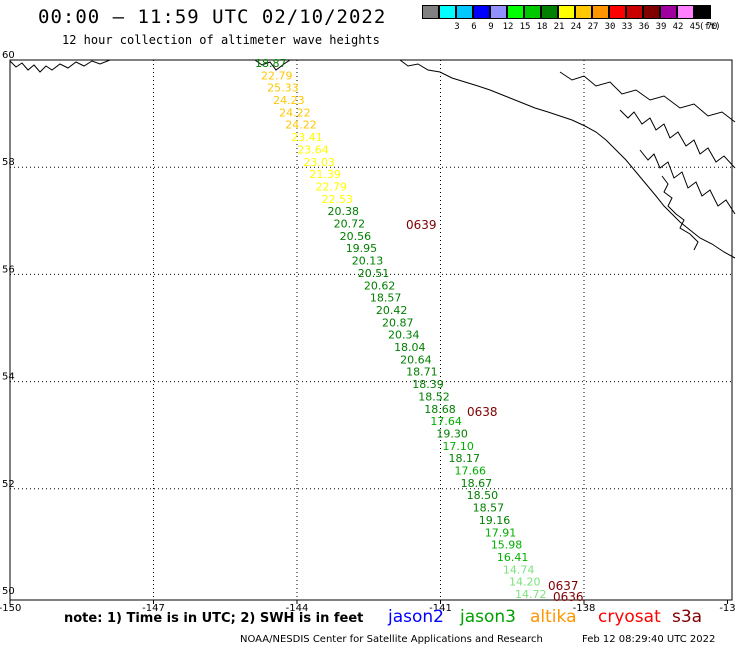  I want to click on pass-time-label: 0637, so click(563, 586).